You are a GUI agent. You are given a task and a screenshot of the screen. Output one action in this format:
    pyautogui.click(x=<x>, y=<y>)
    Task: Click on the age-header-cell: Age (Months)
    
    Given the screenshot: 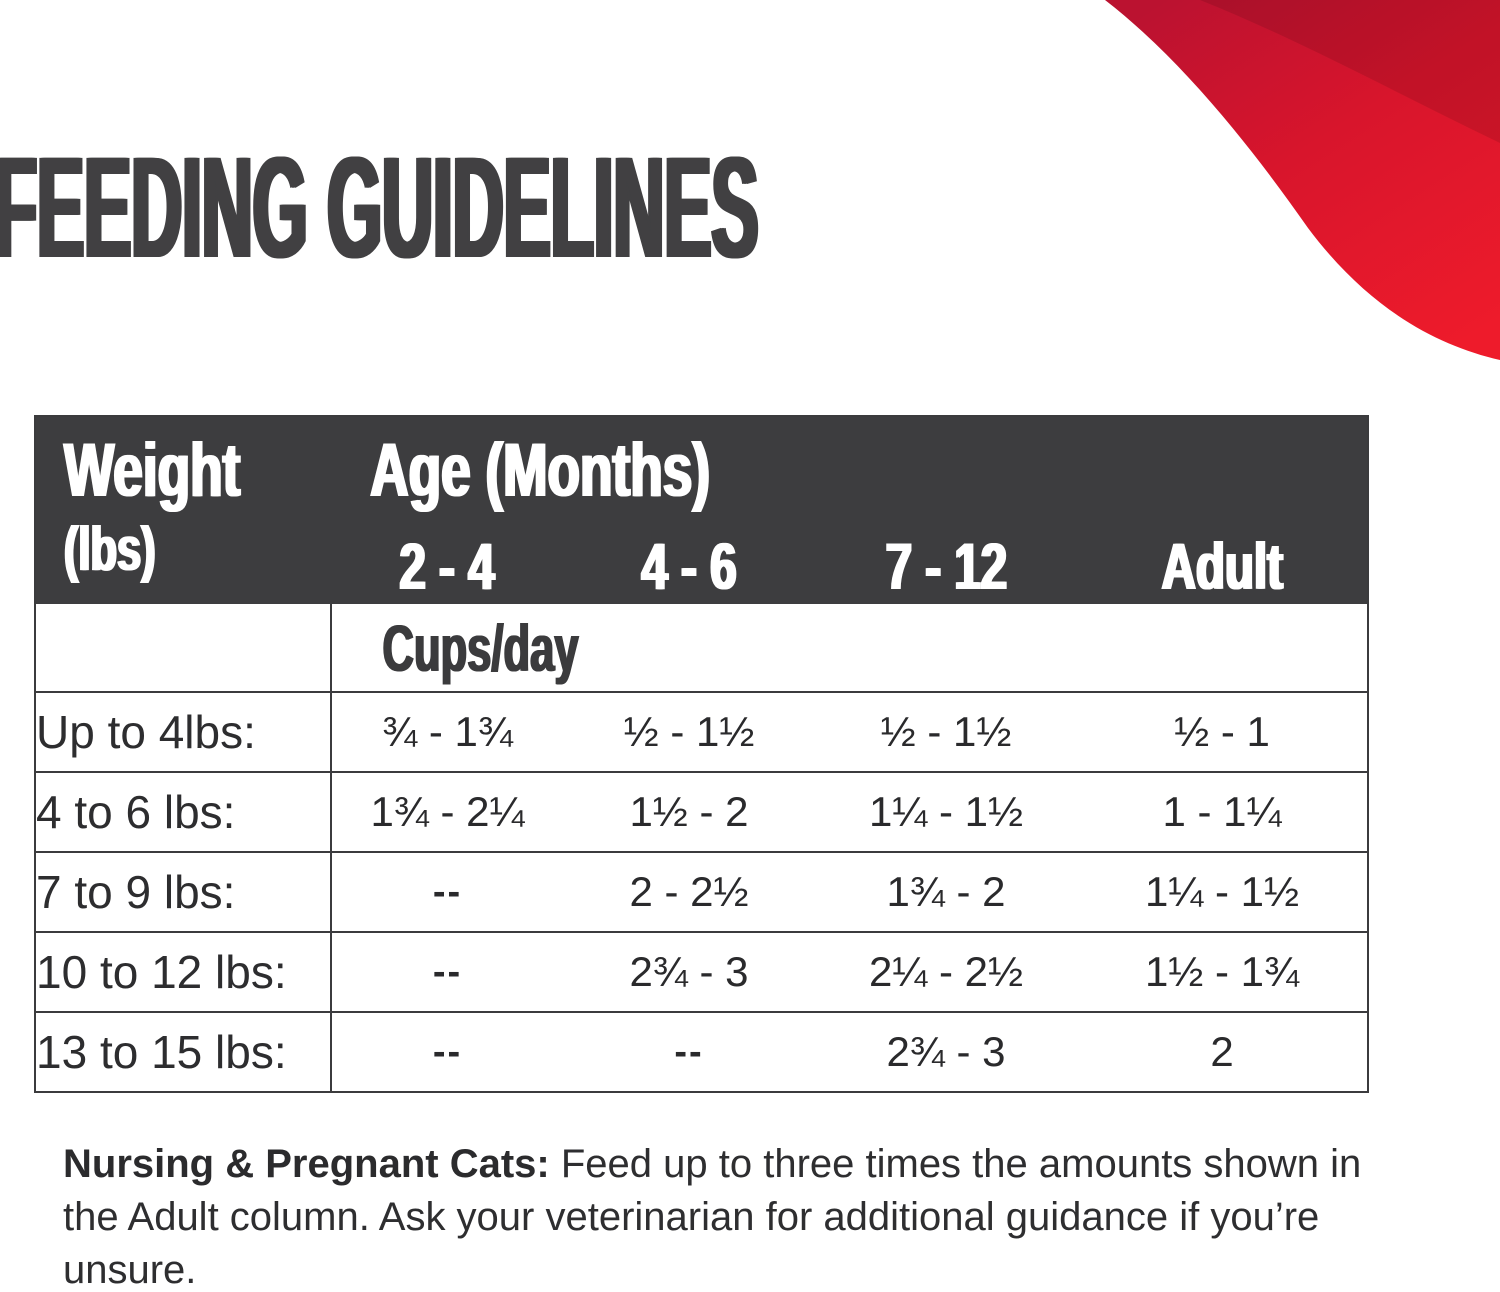 What is the action you would take?
    pyautogui.click(x=850, y=472)
    